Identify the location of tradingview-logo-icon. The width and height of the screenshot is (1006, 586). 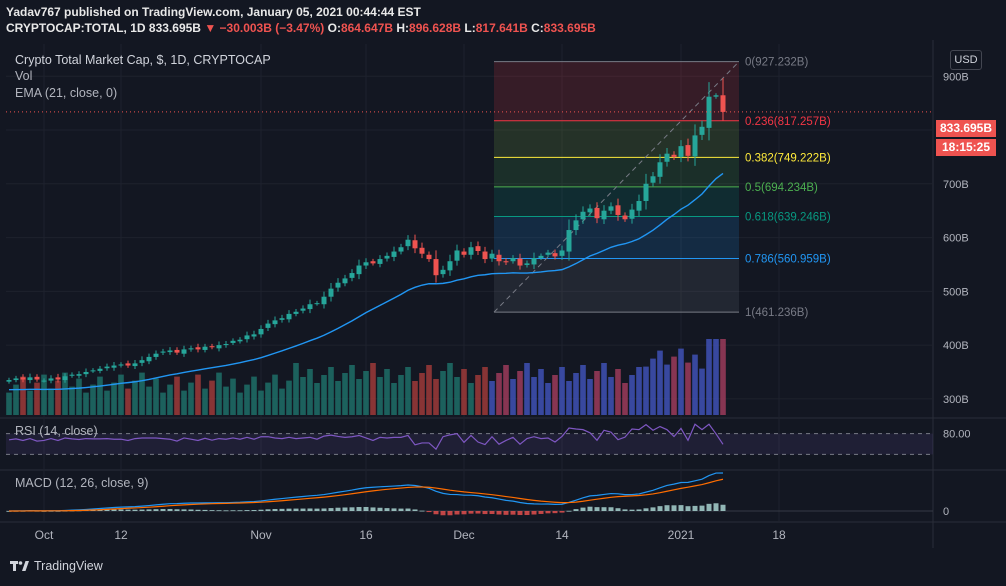
(19, 566).